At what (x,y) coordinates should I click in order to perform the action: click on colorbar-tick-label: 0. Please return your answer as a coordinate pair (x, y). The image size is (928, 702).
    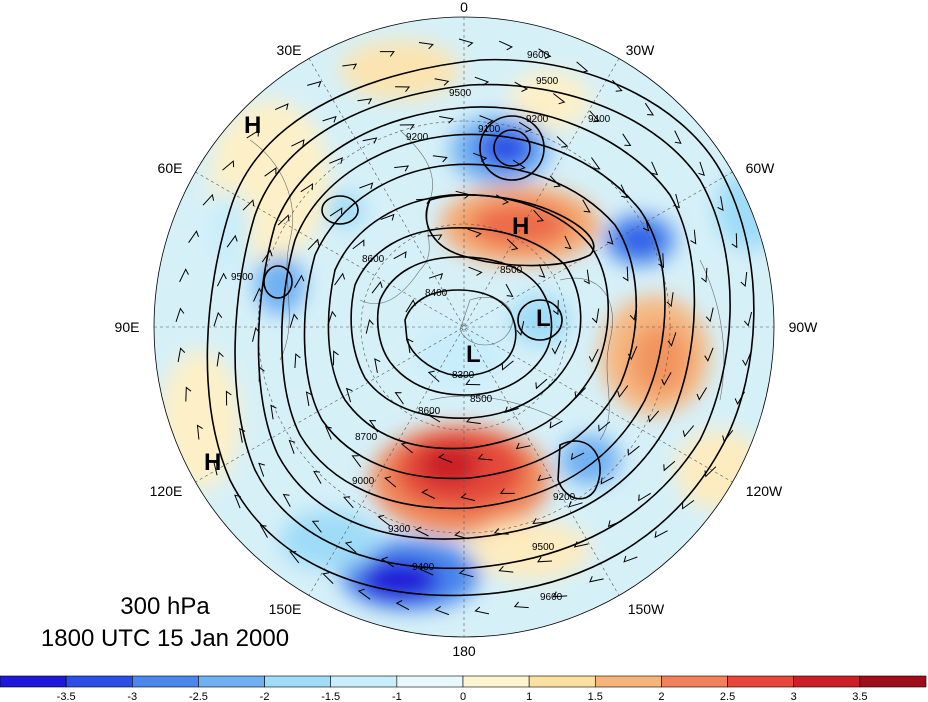
    Looking at the image, I should click on (463, 696).